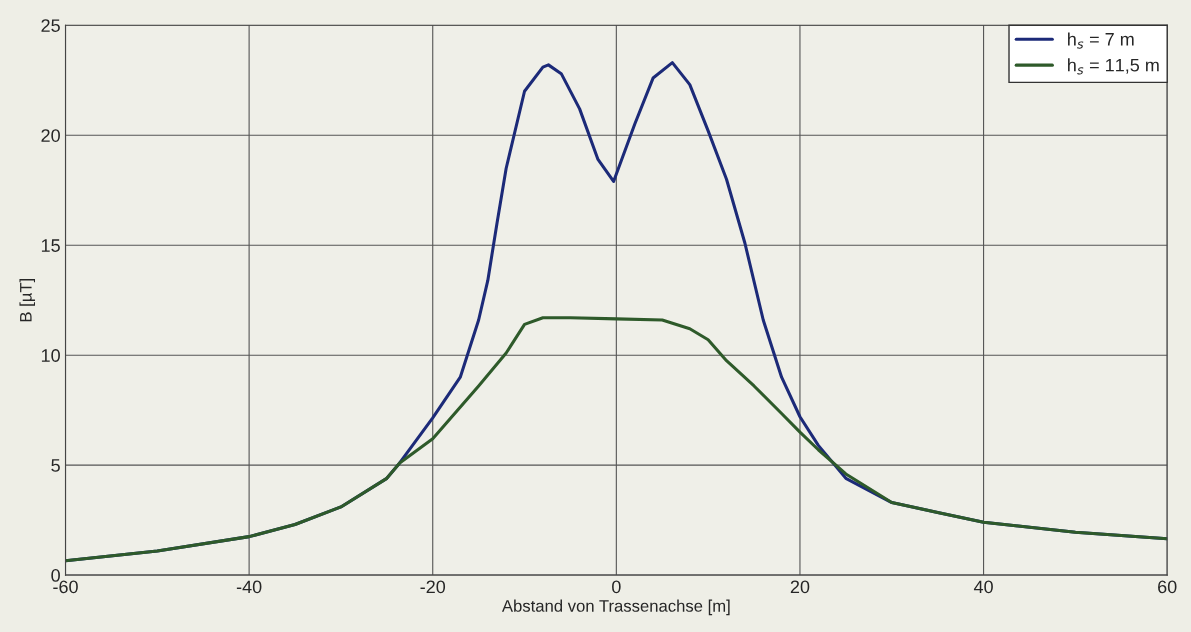 This screenshot has height=632, width=1191. Describe the element at coordinates (55, 465) in the screenshot. I see `y-tick-label: 5` at that location.